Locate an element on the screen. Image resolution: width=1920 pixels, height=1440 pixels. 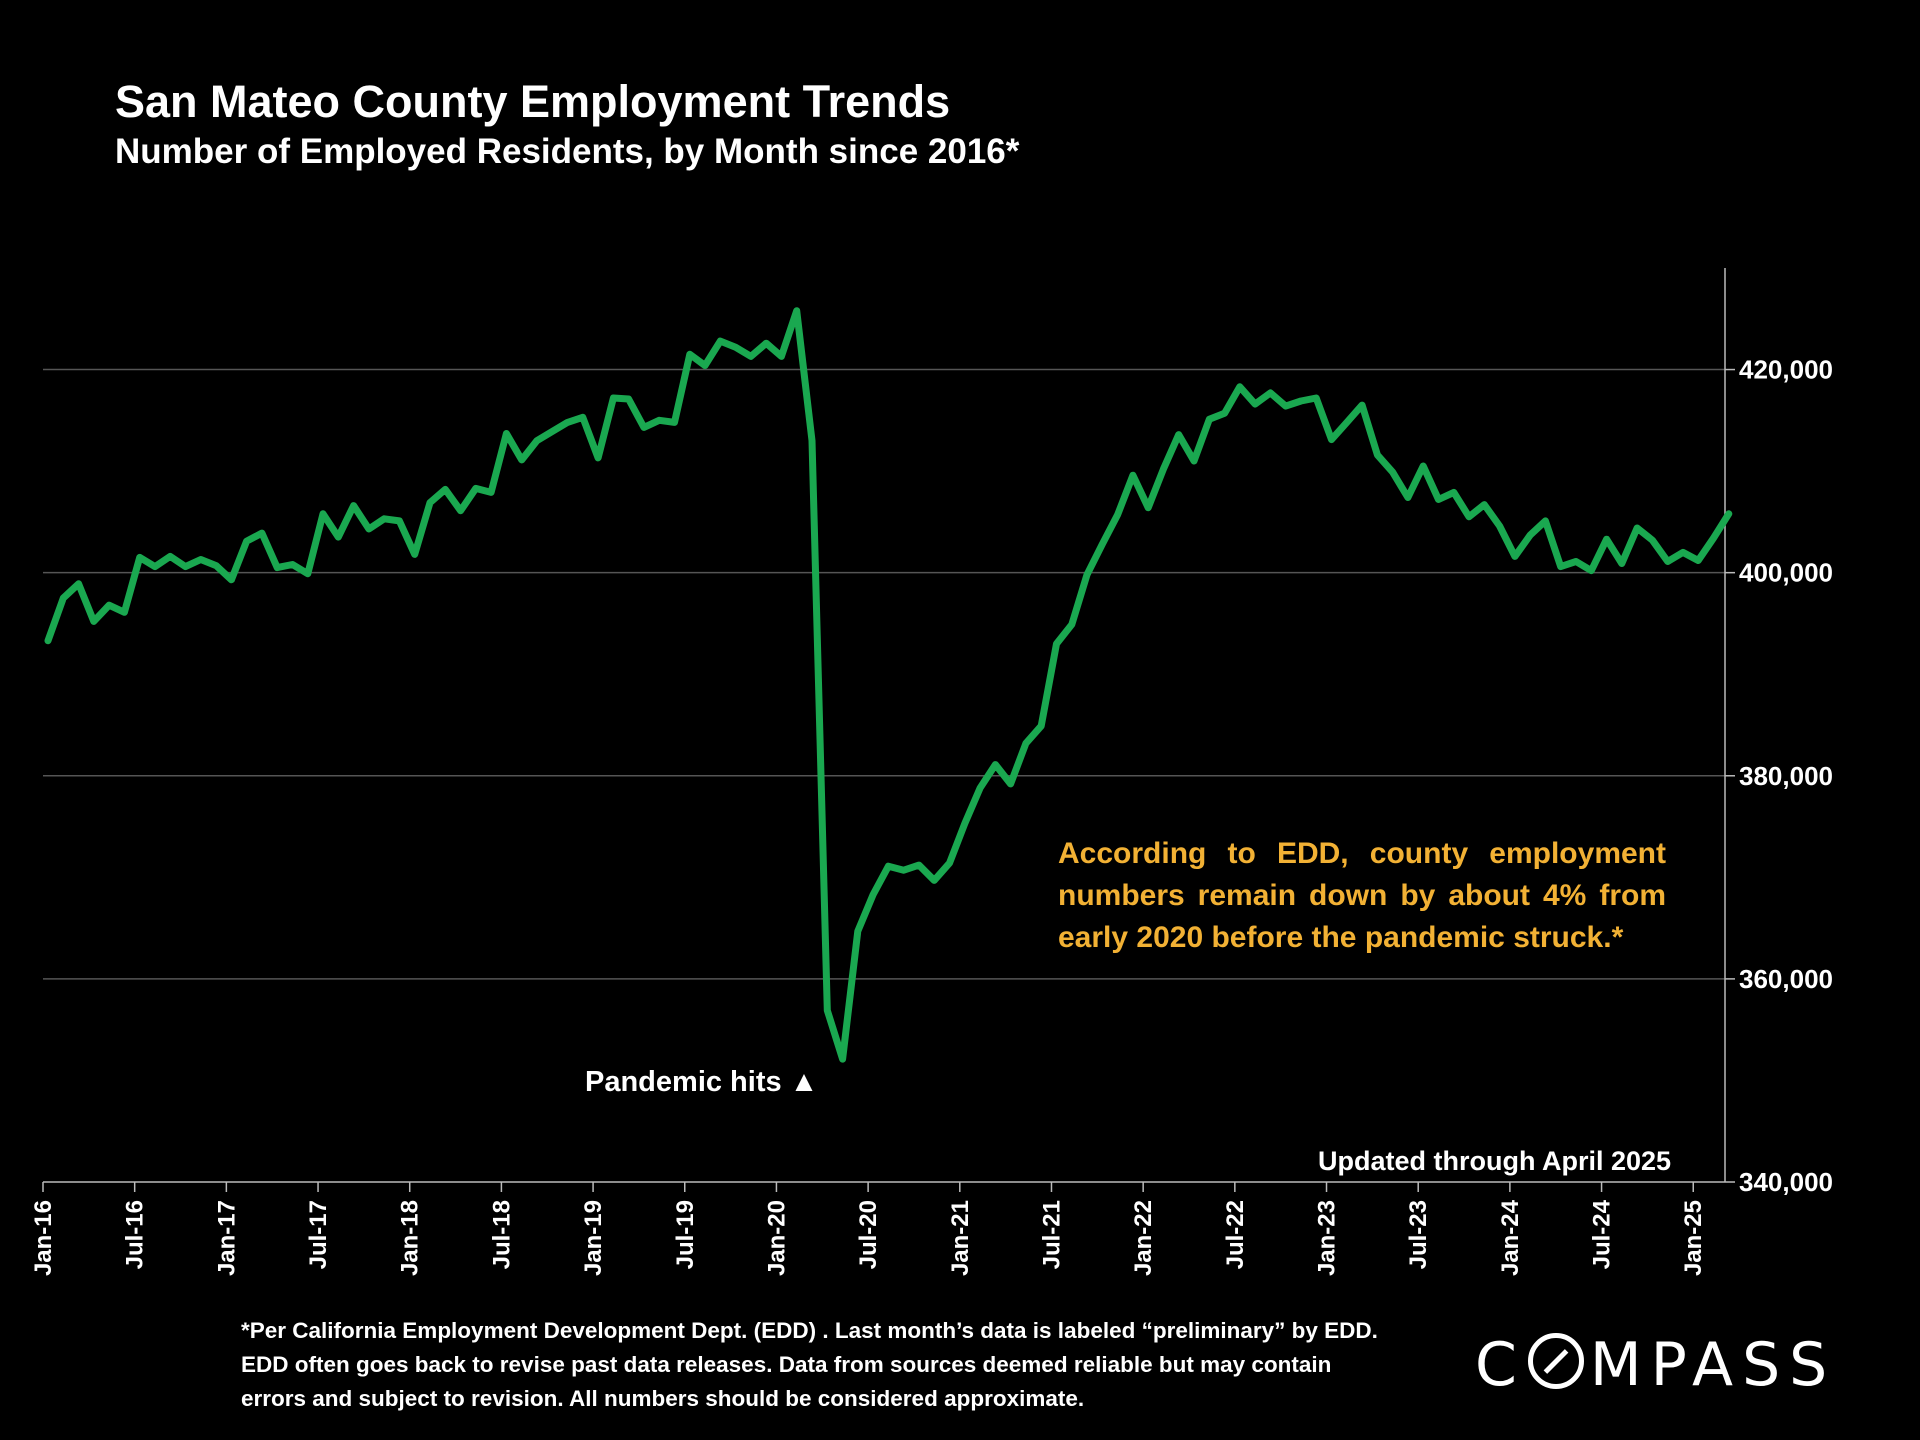
x-tick-label: Jan-23 is located at coordinates (1327, 1238).